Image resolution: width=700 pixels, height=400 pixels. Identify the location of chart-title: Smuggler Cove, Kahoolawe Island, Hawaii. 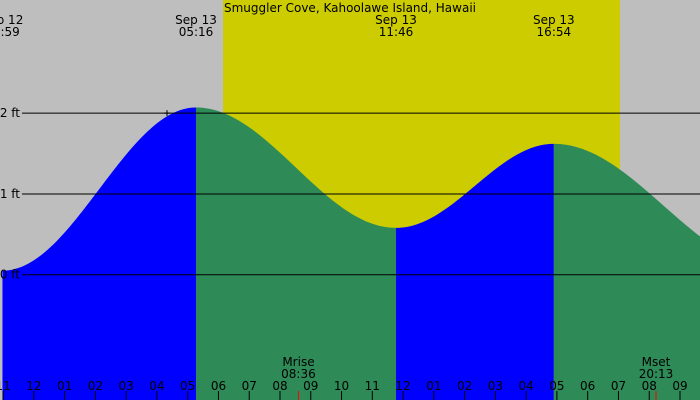
(350, 8).